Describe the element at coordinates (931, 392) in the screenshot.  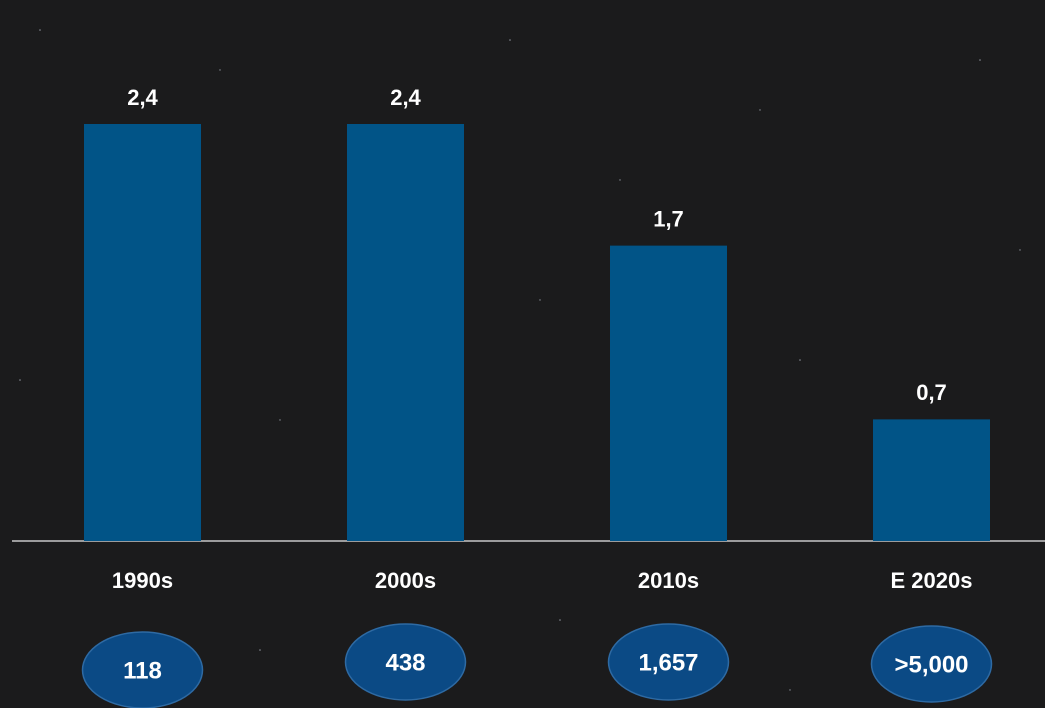
I see `data-label: 0,7` at that location.